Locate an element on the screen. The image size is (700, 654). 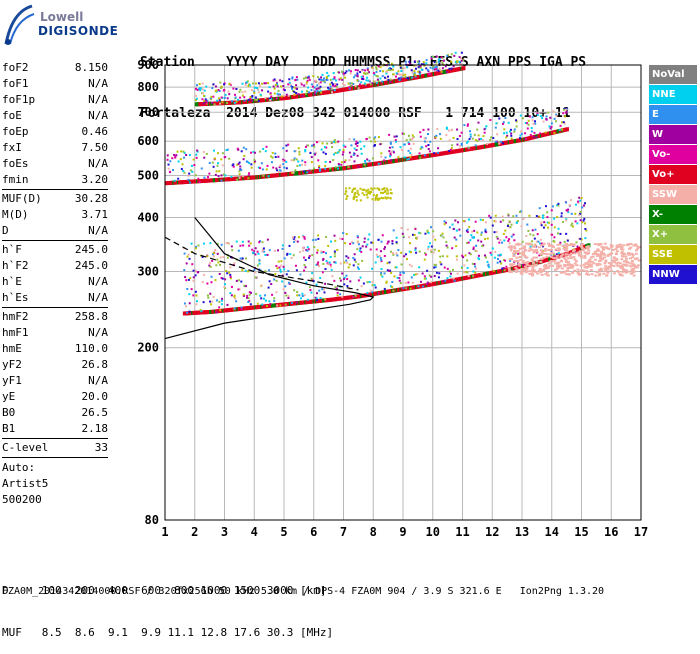
logo-line1: Lowell is located at coordinates (62, 17).